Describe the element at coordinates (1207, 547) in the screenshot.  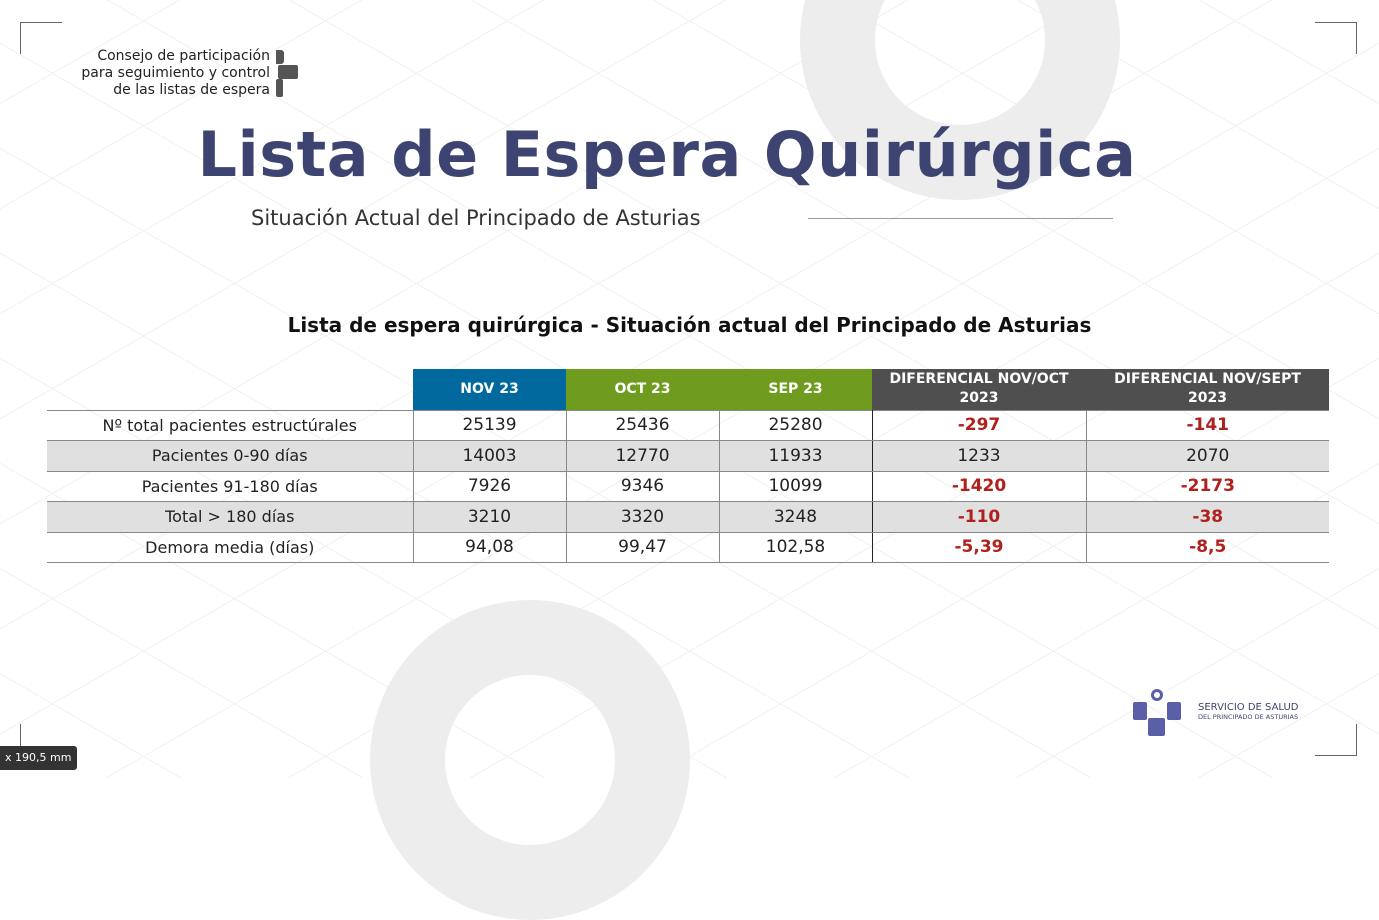
I see `cell-diff-nov-sep: -8,5` at that location.